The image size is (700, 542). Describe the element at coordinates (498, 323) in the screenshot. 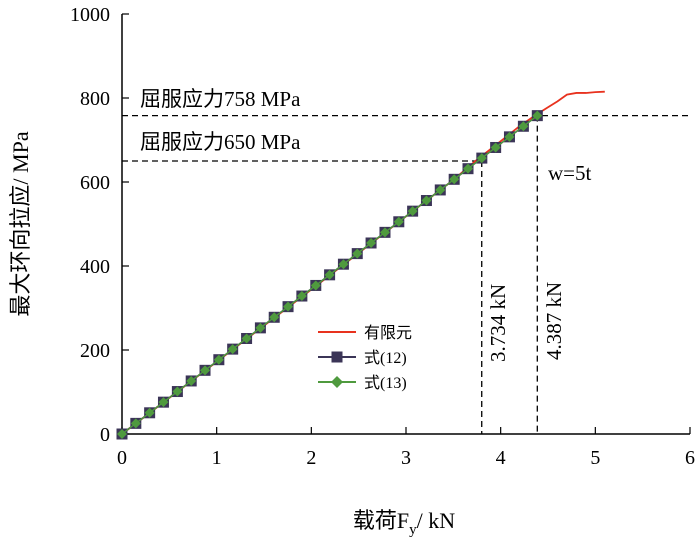

I see `load-3734-label: 3.734 kN` at that location.